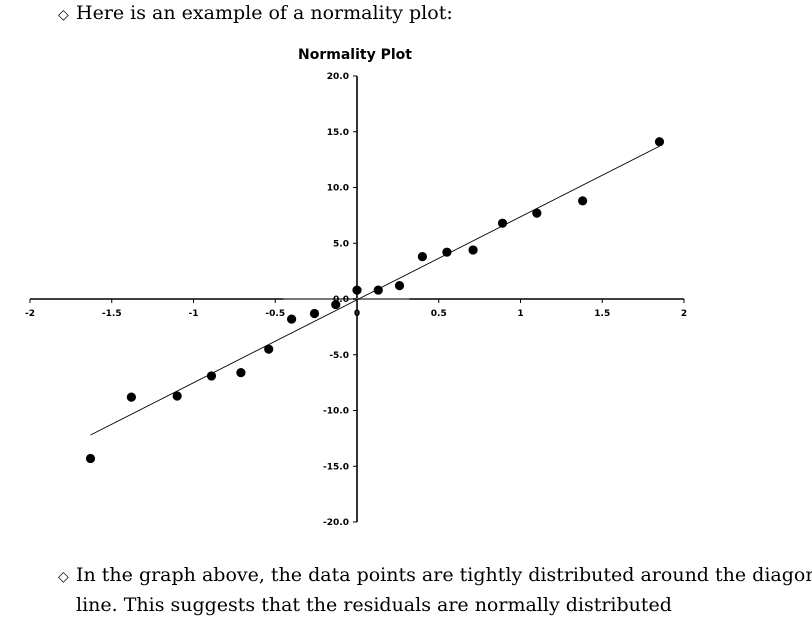  What do you see at coordinates (336, 523) in the screenshot?
I see `y-tick-label: -20.0` at bounding box center [336, 523].